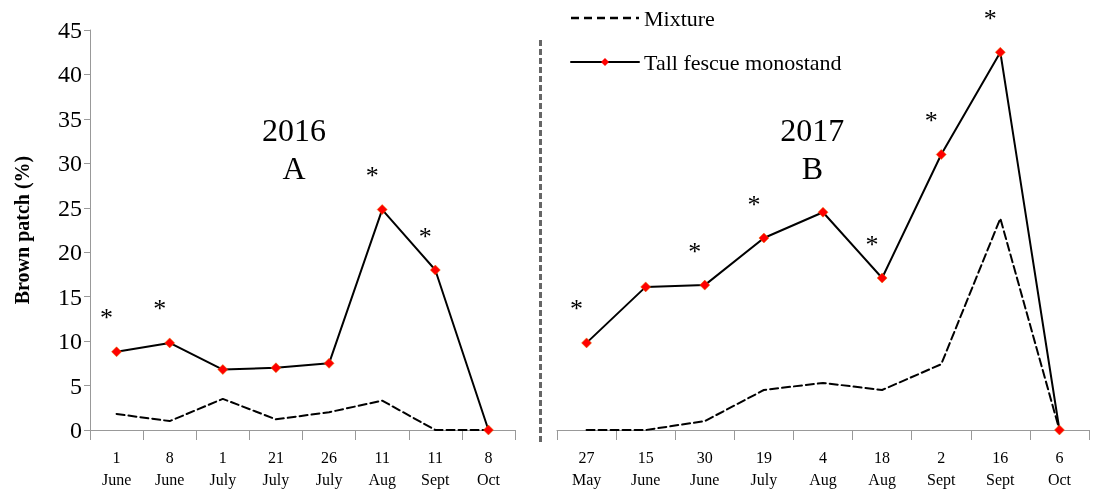 The height and width of the screenshot is (504, 1101). I want to click on x-tick-label: 15 June, so click(646, 468).